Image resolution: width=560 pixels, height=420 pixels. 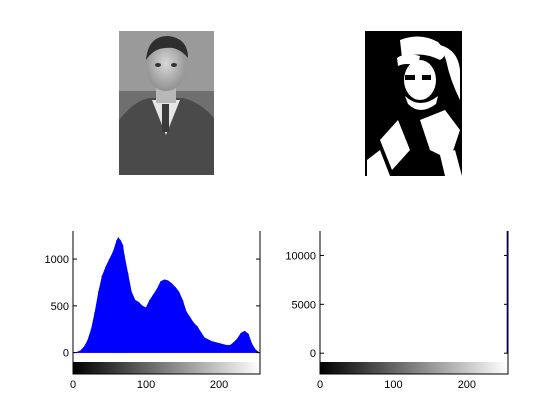 What do you see at coordinates (166, 103) in the screenshot?
I see `original-photo` at bounding box center [166, 103].